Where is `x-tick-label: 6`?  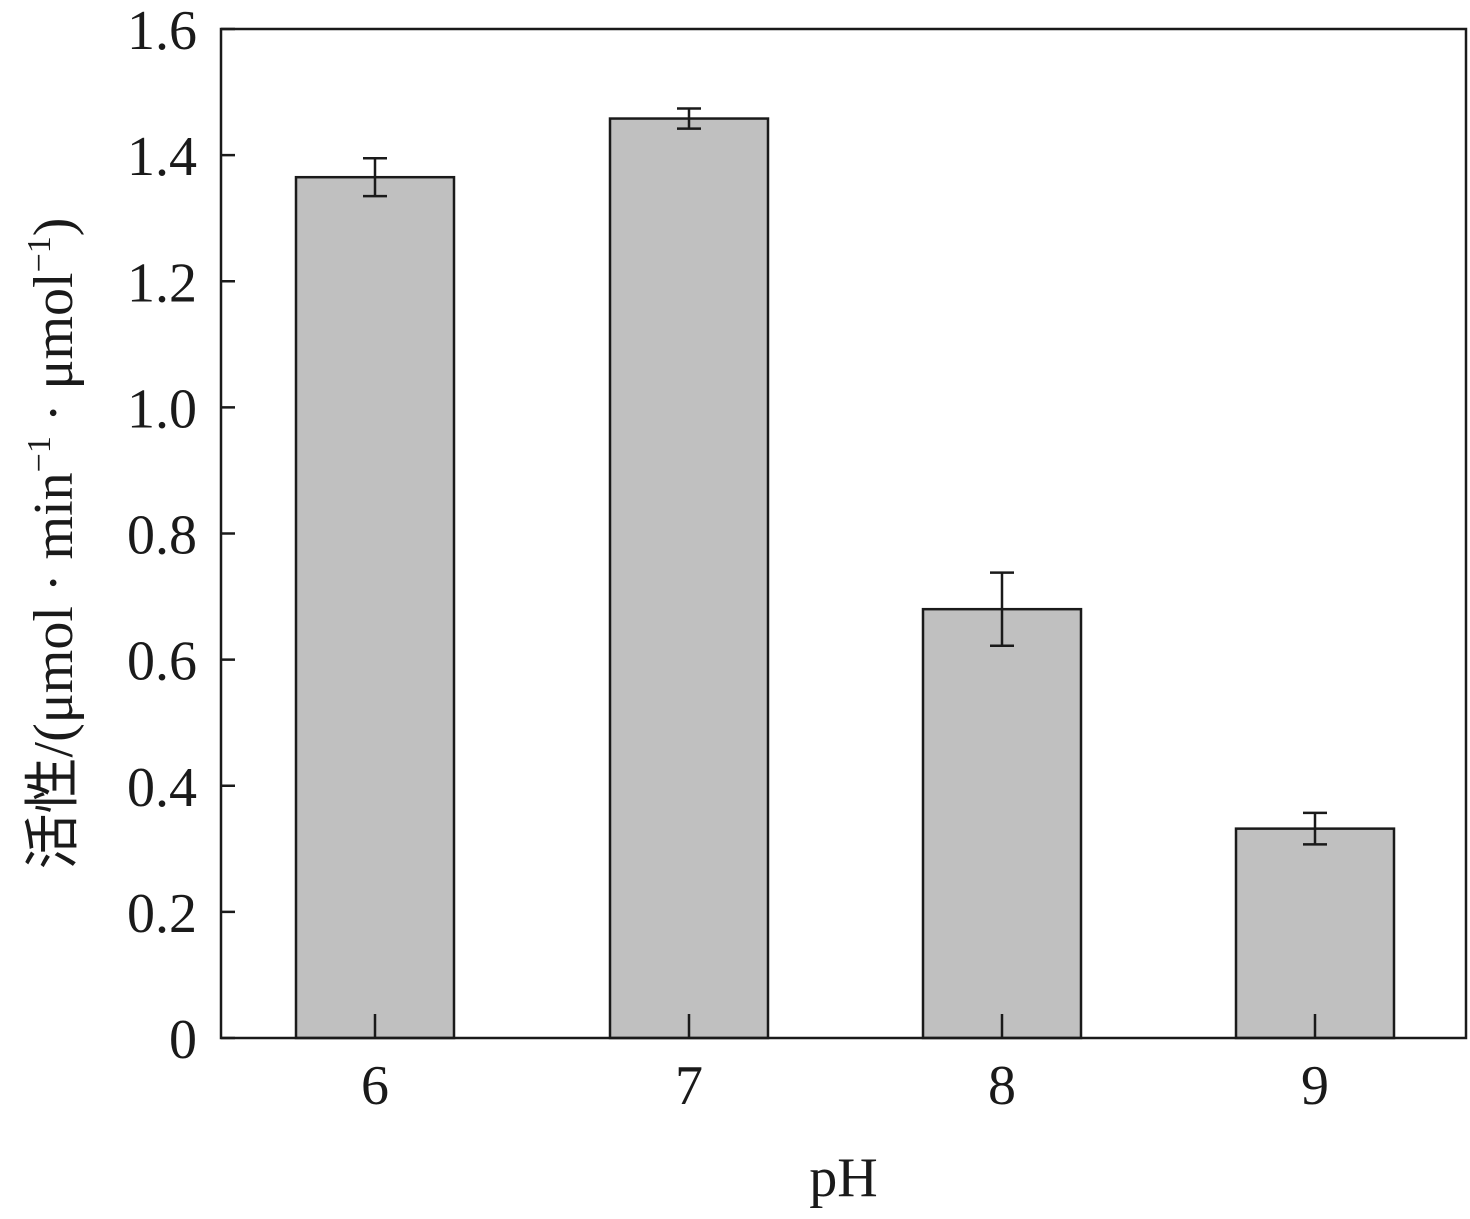
x-tick-label: 6 is located at coordinates (375, 1086).